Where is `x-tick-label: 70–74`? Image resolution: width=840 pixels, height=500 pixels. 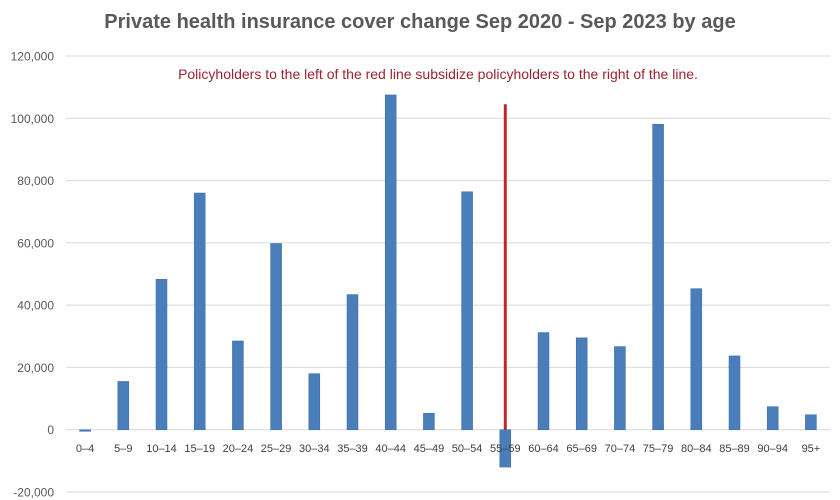
x-tick-label: 70–74 is located at coordinates (620, 449).